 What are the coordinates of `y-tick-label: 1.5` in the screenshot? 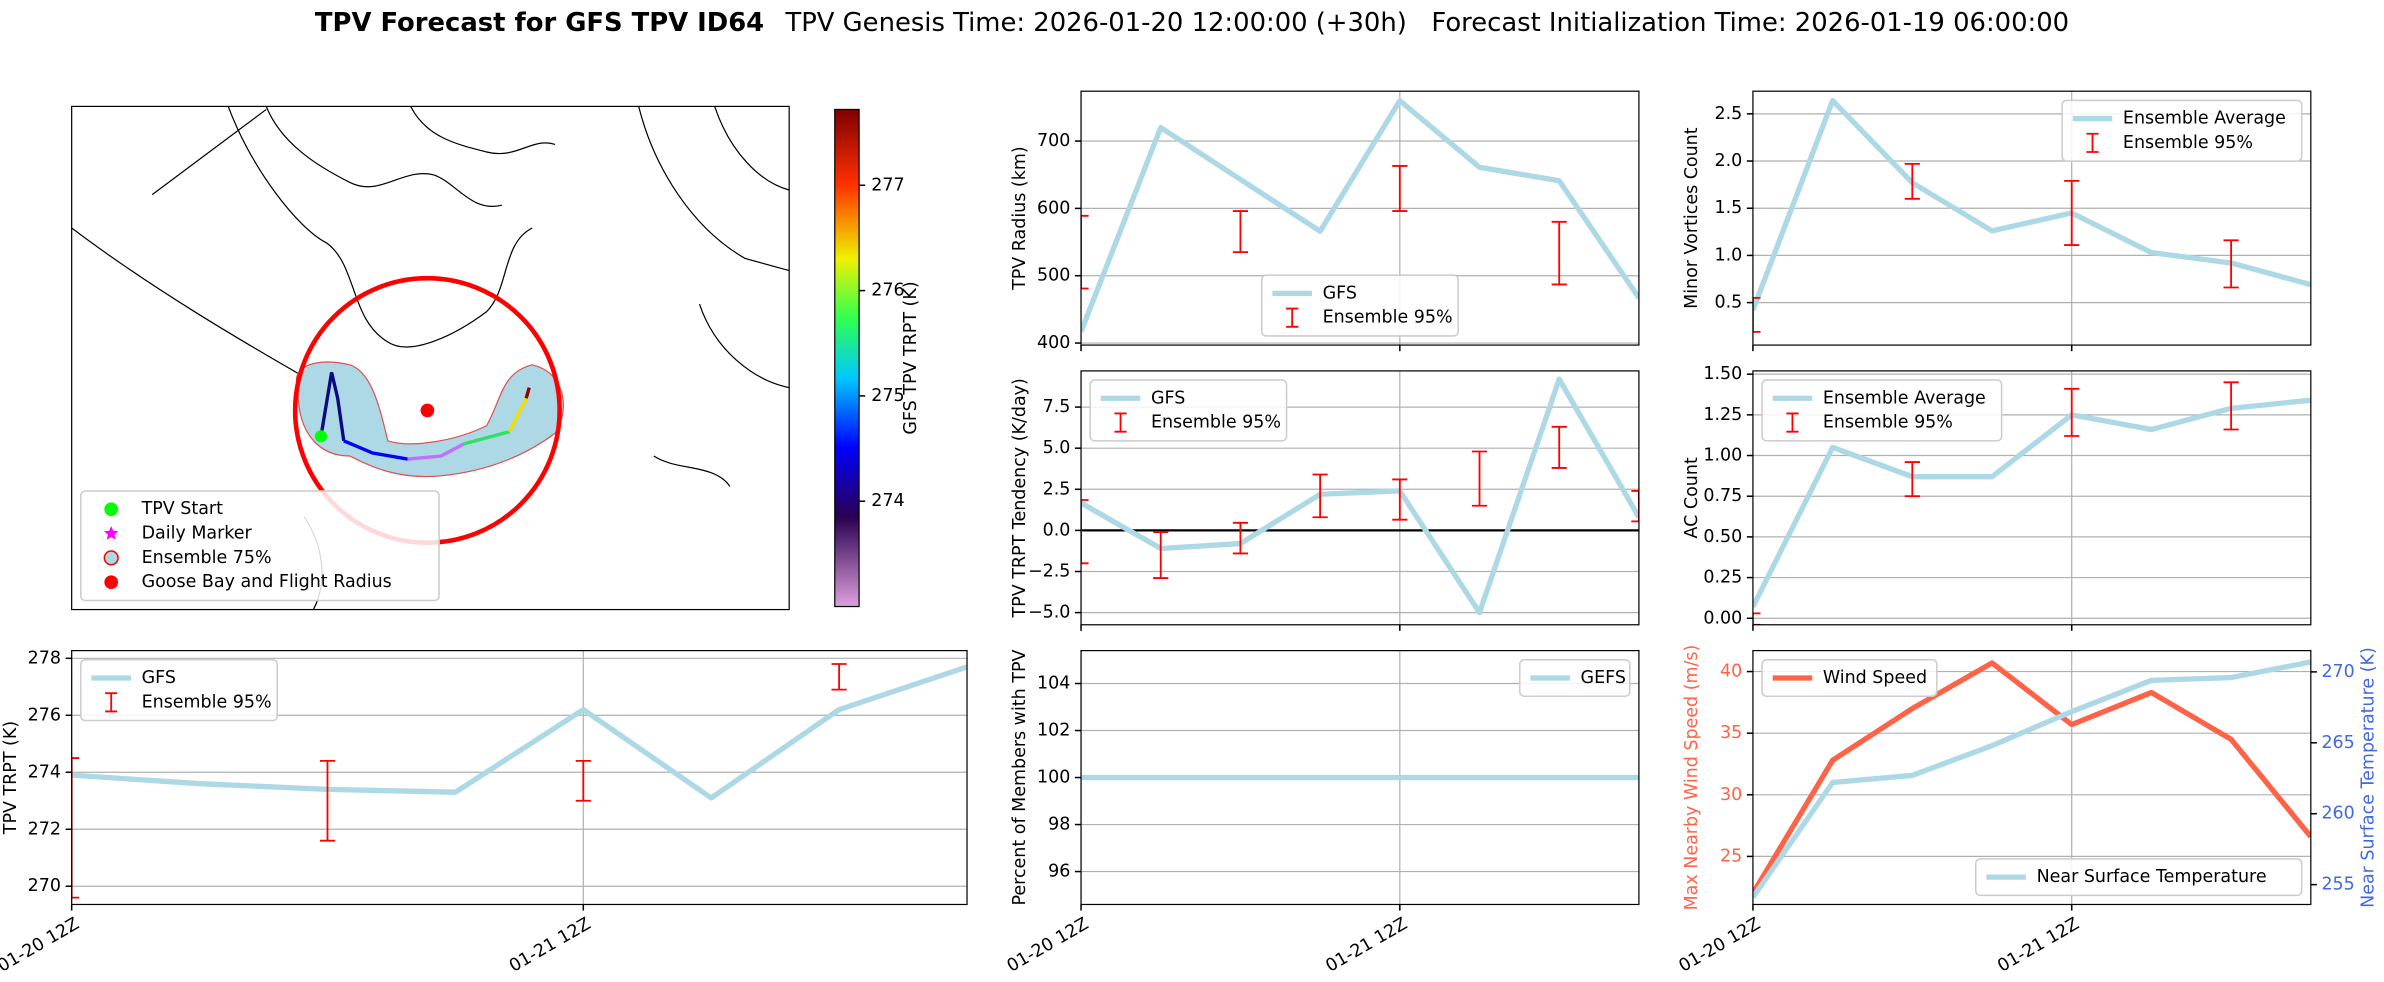 It's located at (1729, 208).